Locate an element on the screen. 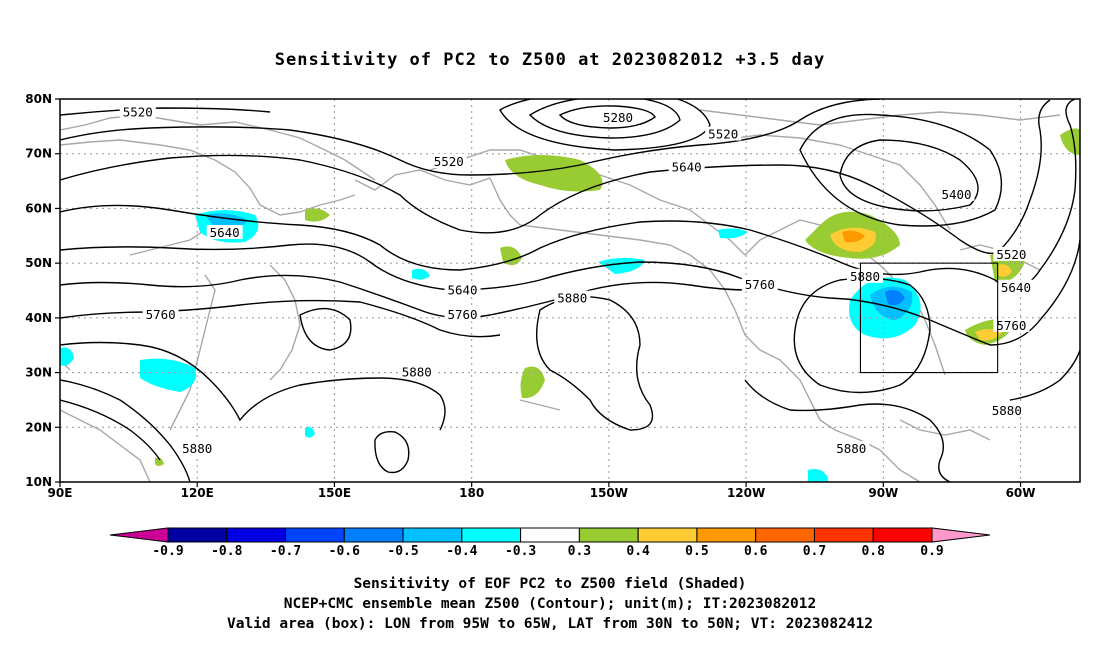 This screenshot has height=650, width=1100. colorbar-arrow-right is located at coordinates (961, 535).